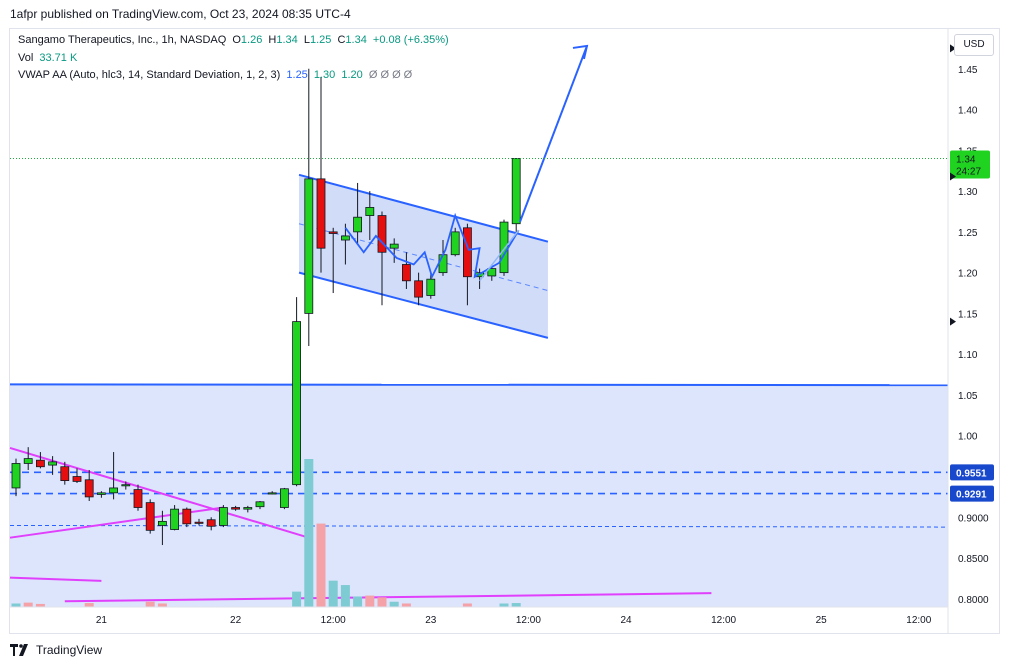 The width and height of the screenshot is (1011, 669). Describe the element at coordinates (19, 650) in the screenshot. I see `tradingview-logo-icon` at that location.